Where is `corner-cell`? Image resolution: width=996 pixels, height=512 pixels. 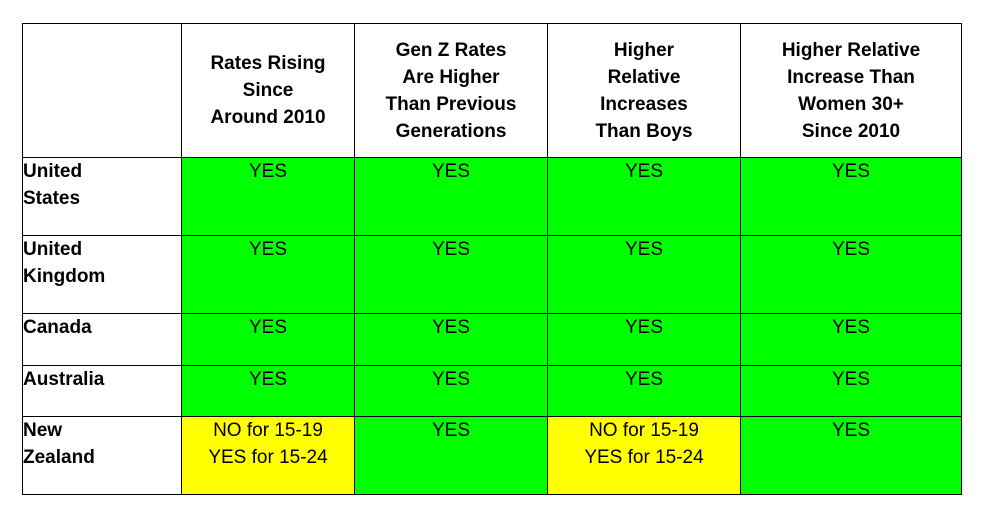
corner-cell is located at coordinates (102, 90).